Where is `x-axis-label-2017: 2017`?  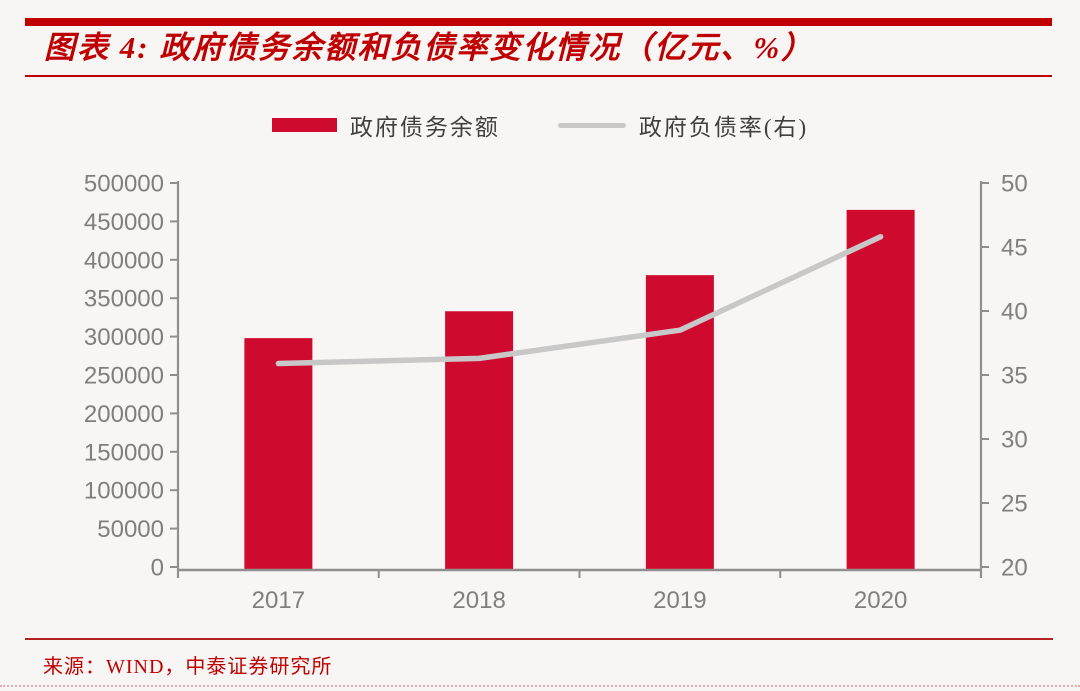
x-axis-label-2017: 2017 is located at coordinates (278, 600).